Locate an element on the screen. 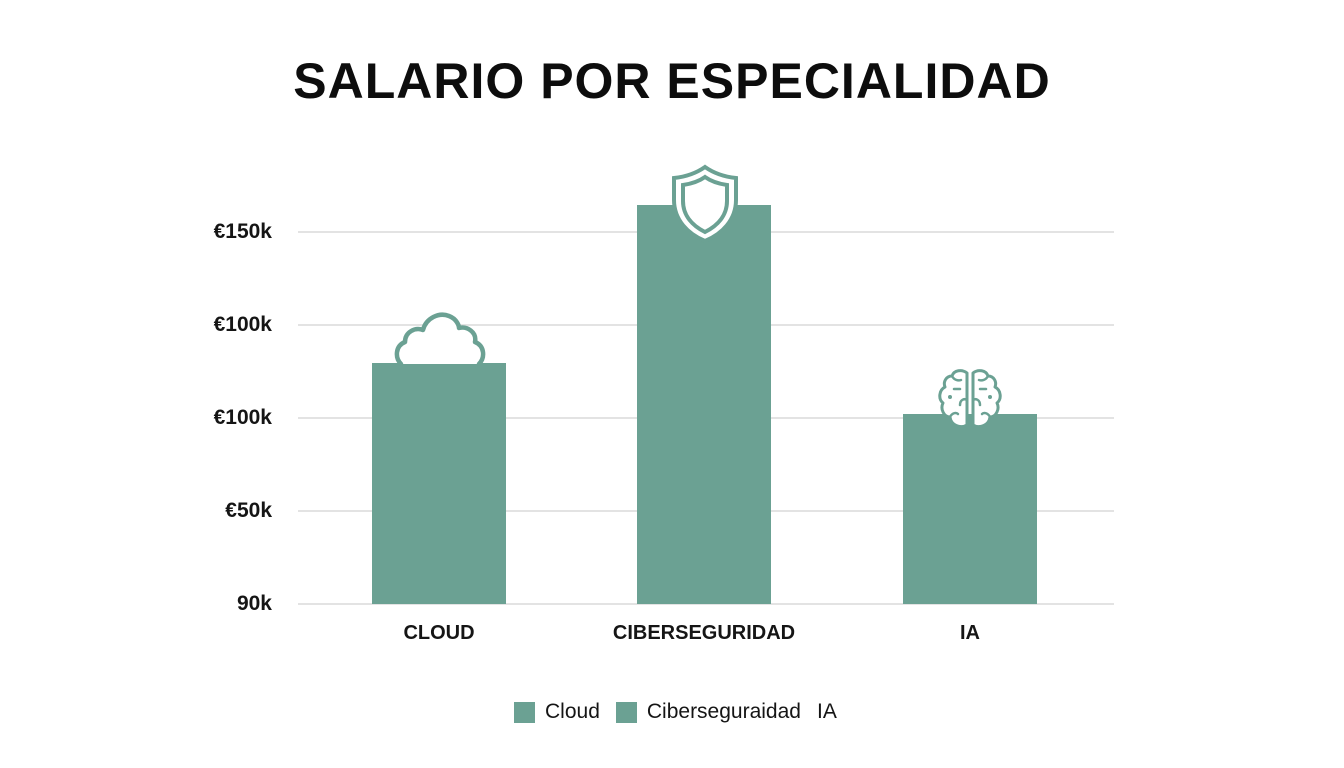 The image size is (1344, 768). y-tick-label: 90k is located at coordinates (254, 603).